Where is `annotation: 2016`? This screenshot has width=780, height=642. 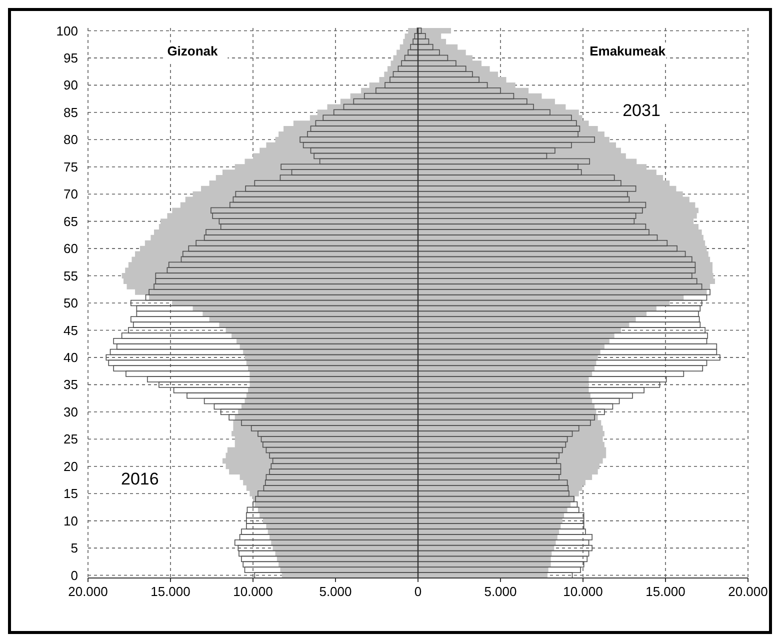 annotation: 2016 is located at coordinates (140, 479).